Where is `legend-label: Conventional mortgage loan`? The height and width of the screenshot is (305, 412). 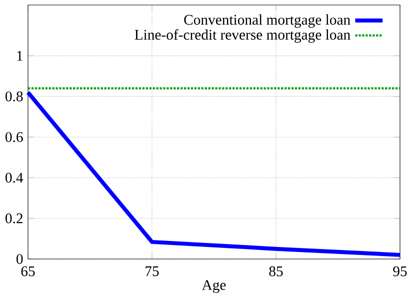
legend-label: Conventional mortgage loan is located at coordinates (267, 21).